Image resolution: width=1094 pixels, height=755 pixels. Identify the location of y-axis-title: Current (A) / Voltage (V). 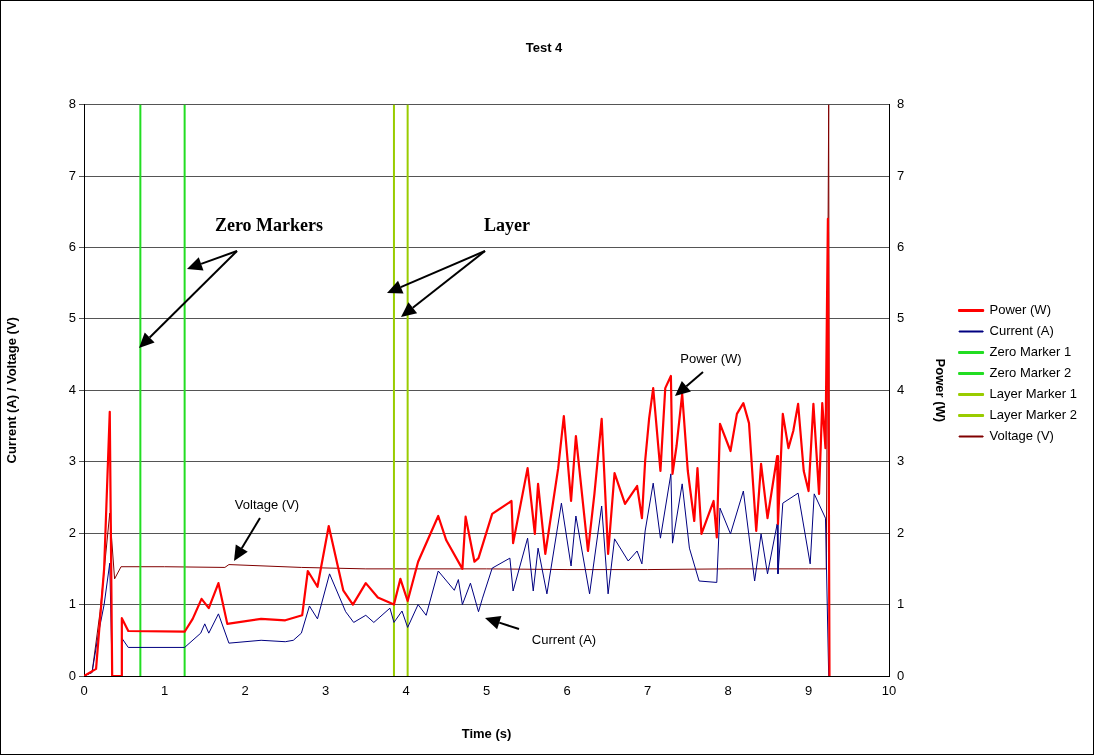
(12, 390).